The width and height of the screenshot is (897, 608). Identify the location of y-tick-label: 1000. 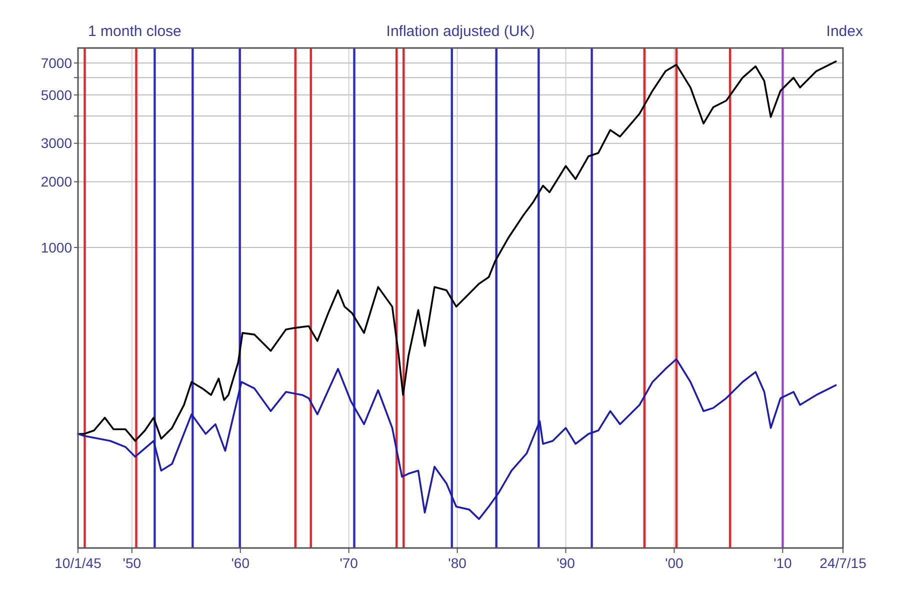
(56, 247).